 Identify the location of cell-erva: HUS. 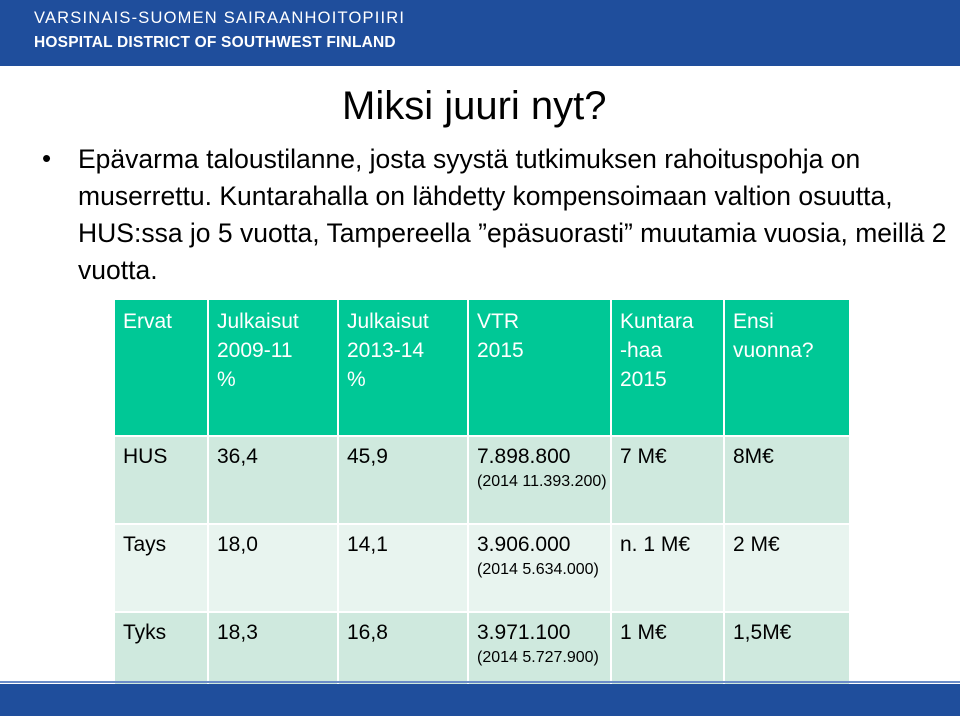
(162, 480).